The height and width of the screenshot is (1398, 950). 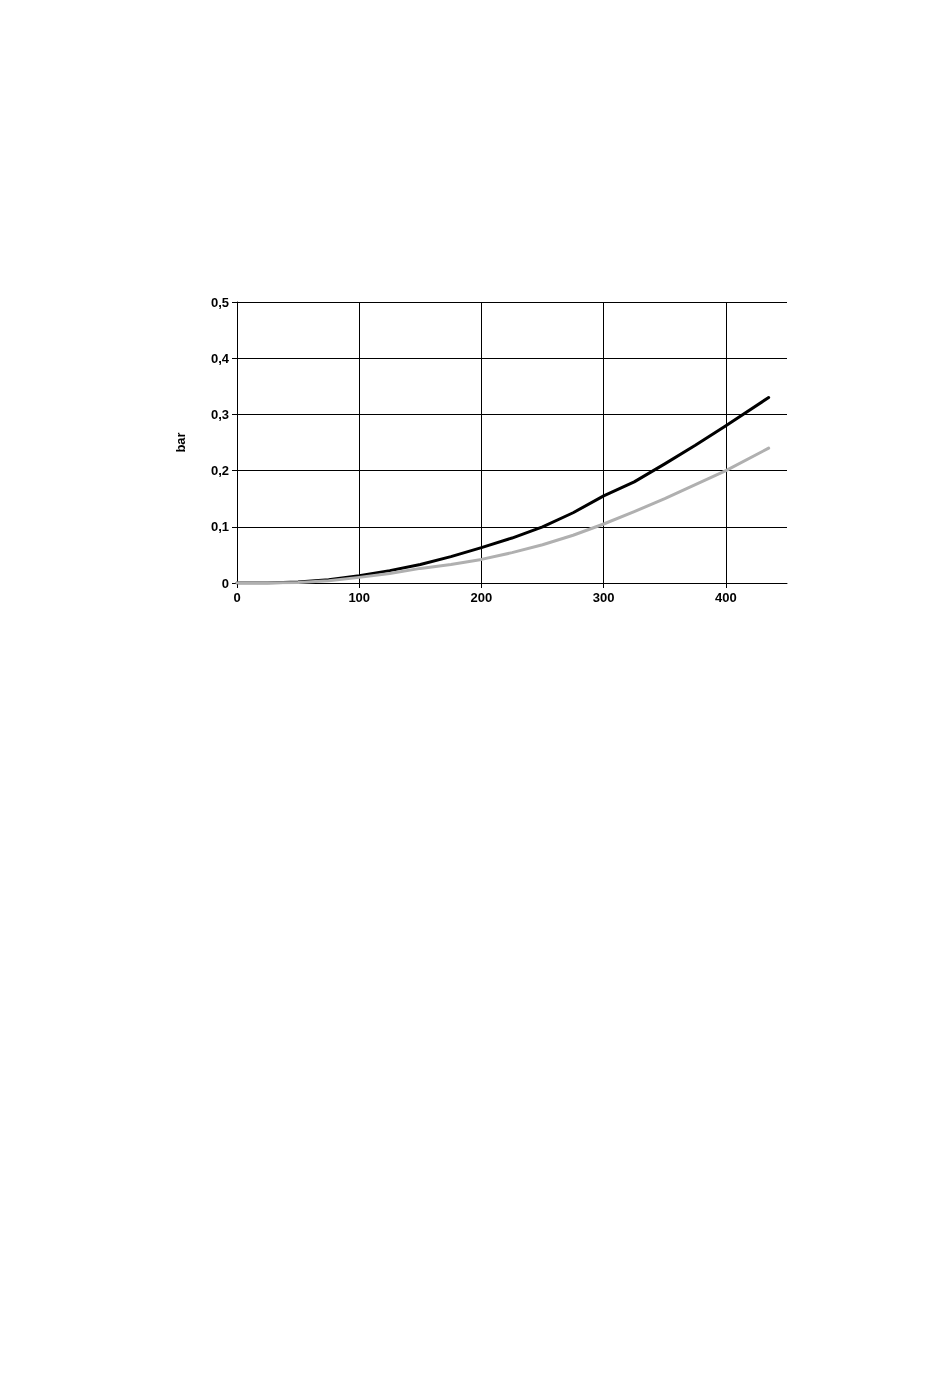 What do you see at coordinates (726, 597) in the screenshot?
I see `x-tick-label: 400` at bounding box center [726, 597].